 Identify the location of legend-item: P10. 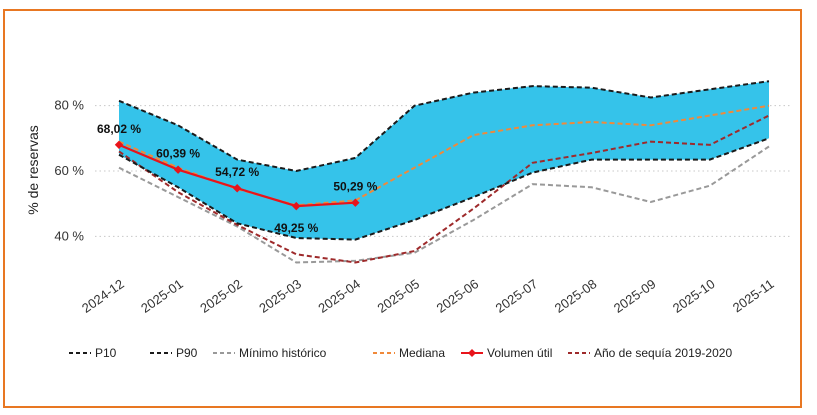
(93, 353).